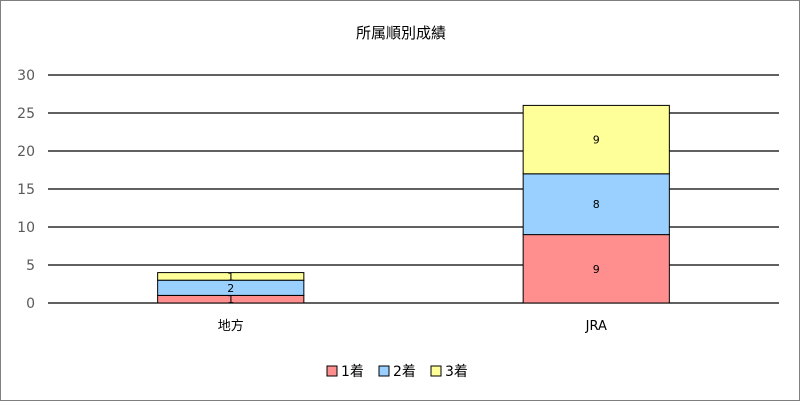 This screenshot has height=402, width=800. I want to click on x-axis-categories: 地方 JRA, so click(412, 326).